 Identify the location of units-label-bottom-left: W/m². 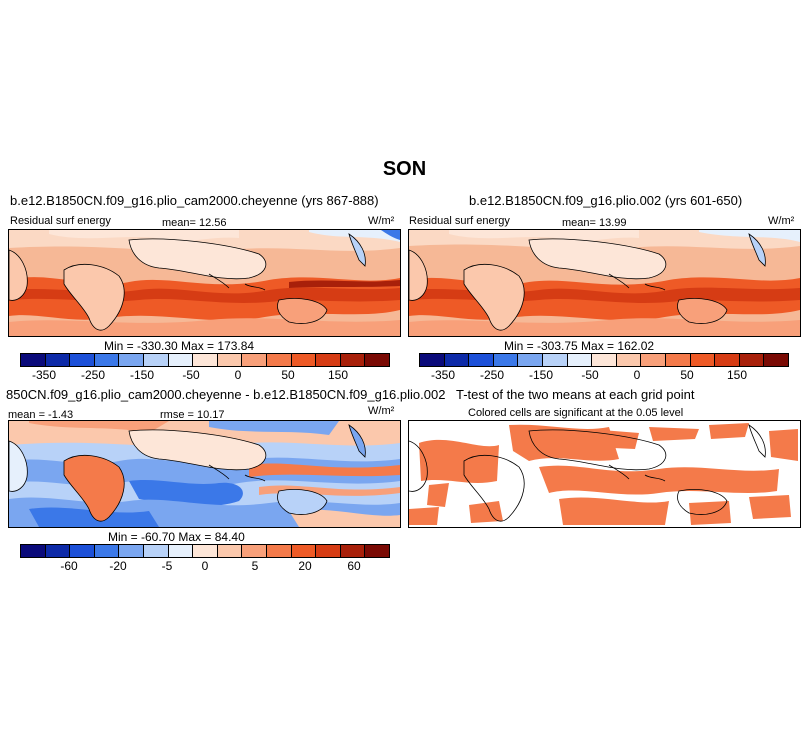
(381, 411).